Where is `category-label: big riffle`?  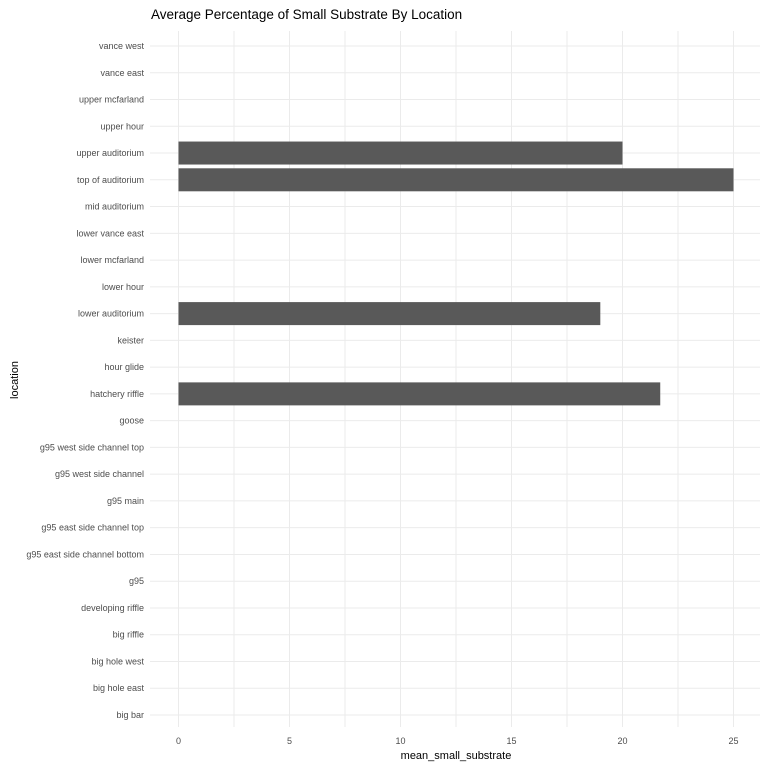 category-label: big riffle is located at coordinates (128, 635).